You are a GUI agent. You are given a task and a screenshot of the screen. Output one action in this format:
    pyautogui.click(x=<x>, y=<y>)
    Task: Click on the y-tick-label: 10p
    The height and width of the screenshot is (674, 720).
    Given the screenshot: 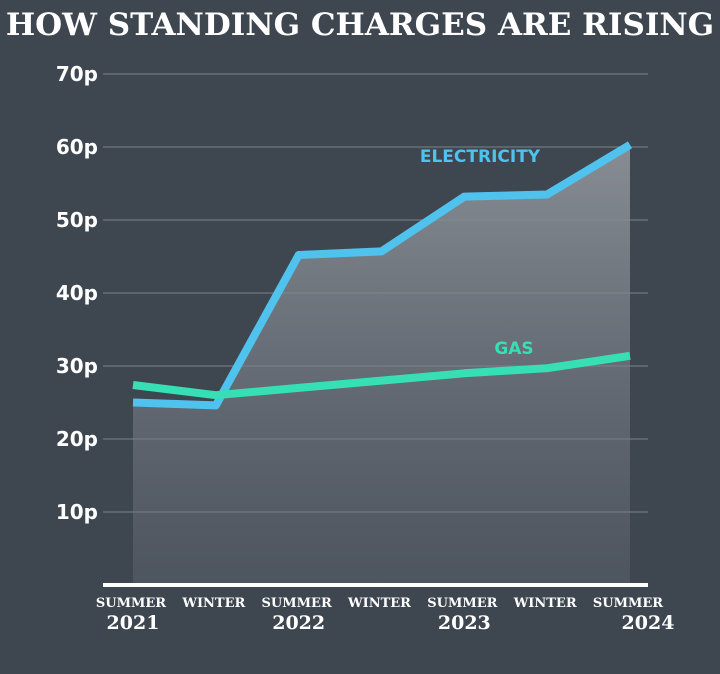 What is the action you would take?
    pyautogui.click(x=77, y=512)
    